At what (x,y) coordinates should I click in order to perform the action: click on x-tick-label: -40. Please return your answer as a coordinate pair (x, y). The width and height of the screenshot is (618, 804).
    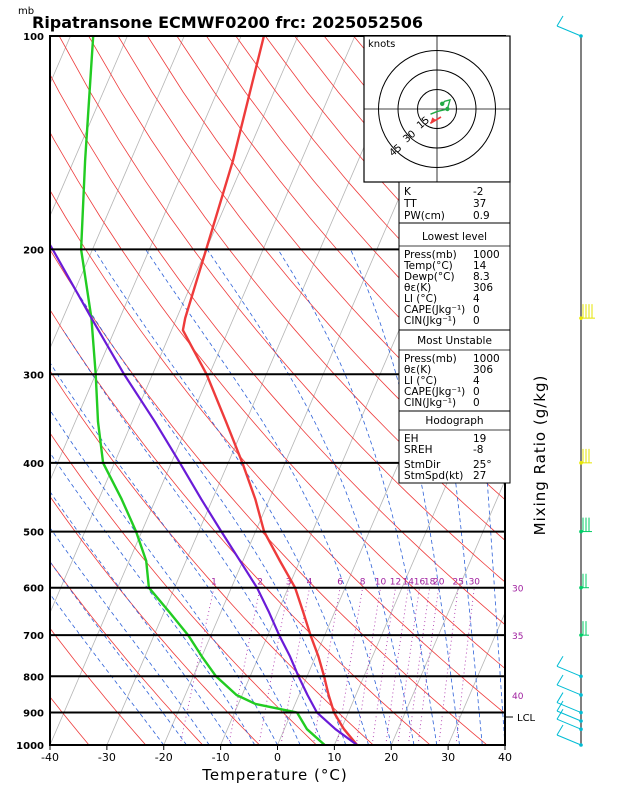
    Looking at the image, I should click on (50, 757).